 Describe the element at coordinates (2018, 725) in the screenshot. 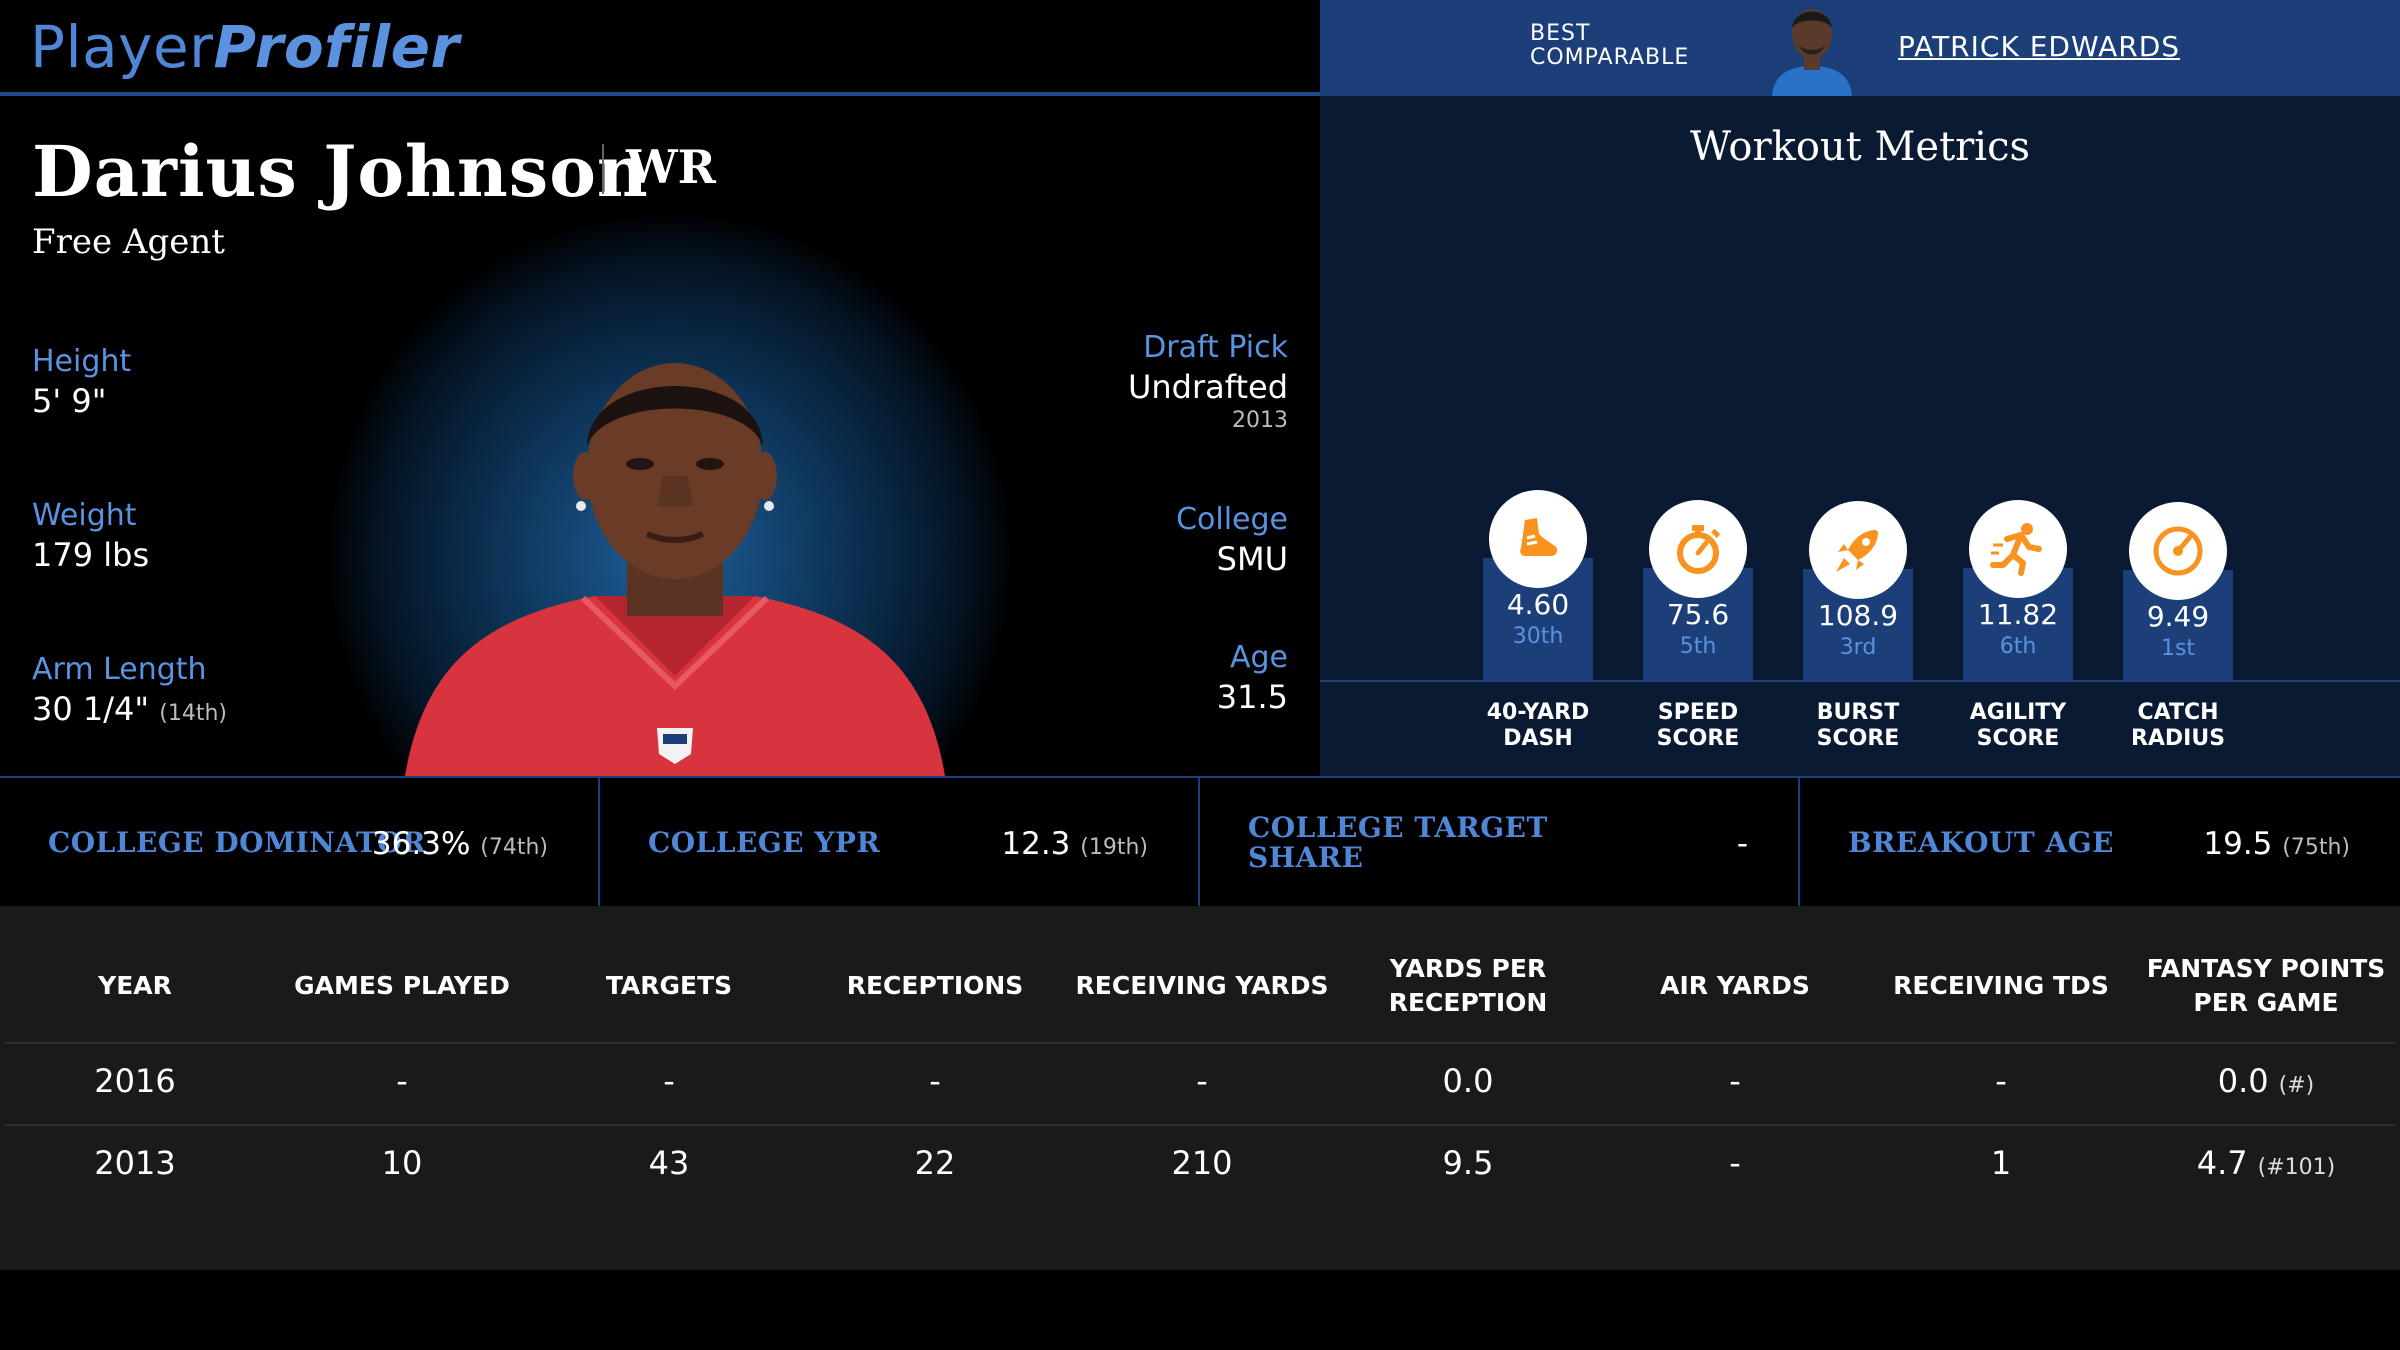

I see `metric-name: AGILITY SCORE` at that location.